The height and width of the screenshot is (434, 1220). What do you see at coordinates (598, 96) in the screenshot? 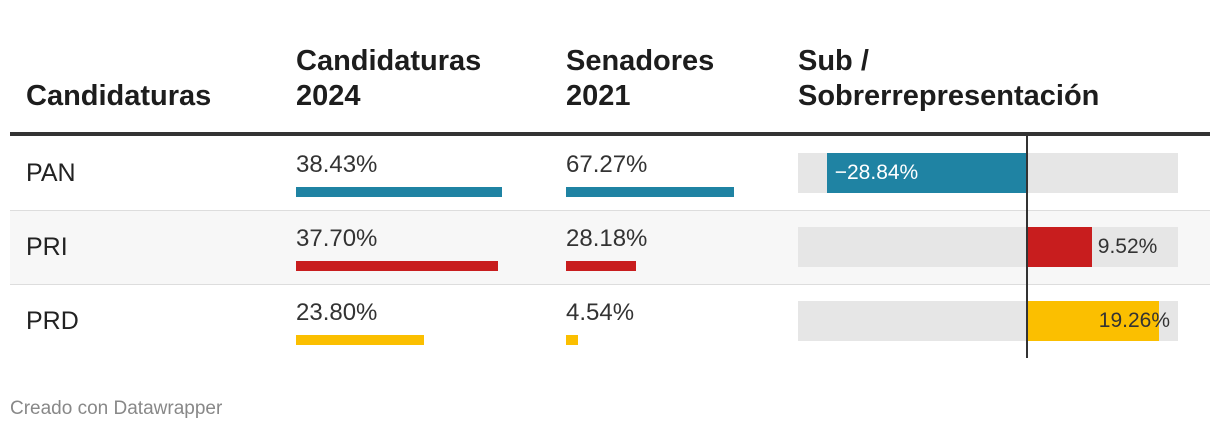
I see `header-senadores-2021-line2: 2021` at bounding box center [598, 96].